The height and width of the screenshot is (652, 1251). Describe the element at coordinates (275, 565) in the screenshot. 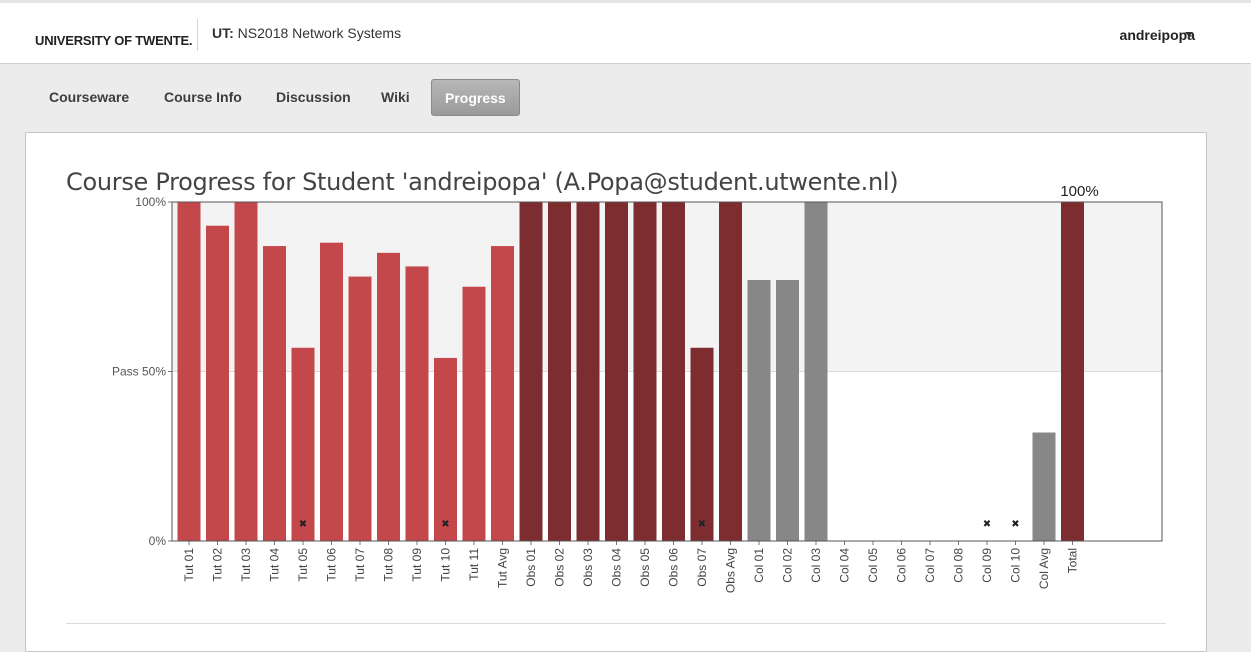

I see `x-tick-label: Tut 04` at that location.